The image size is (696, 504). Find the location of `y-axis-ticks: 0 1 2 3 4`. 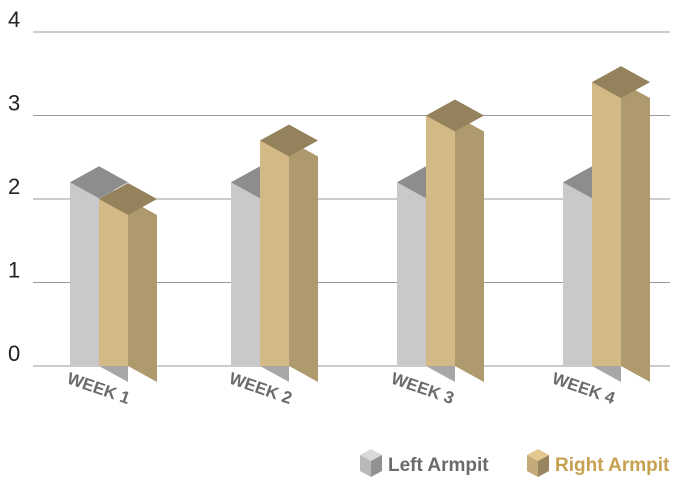

y-axis-ticks: 0 1 2 3 4 is located at coordinates (14, 186).